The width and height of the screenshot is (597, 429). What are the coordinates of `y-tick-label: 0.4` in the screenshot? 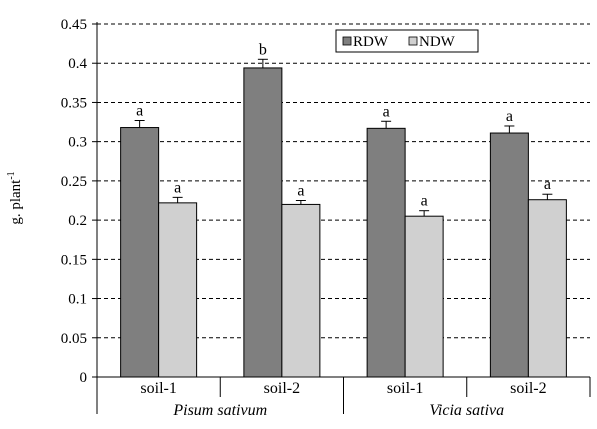 It's located at (77, 64).